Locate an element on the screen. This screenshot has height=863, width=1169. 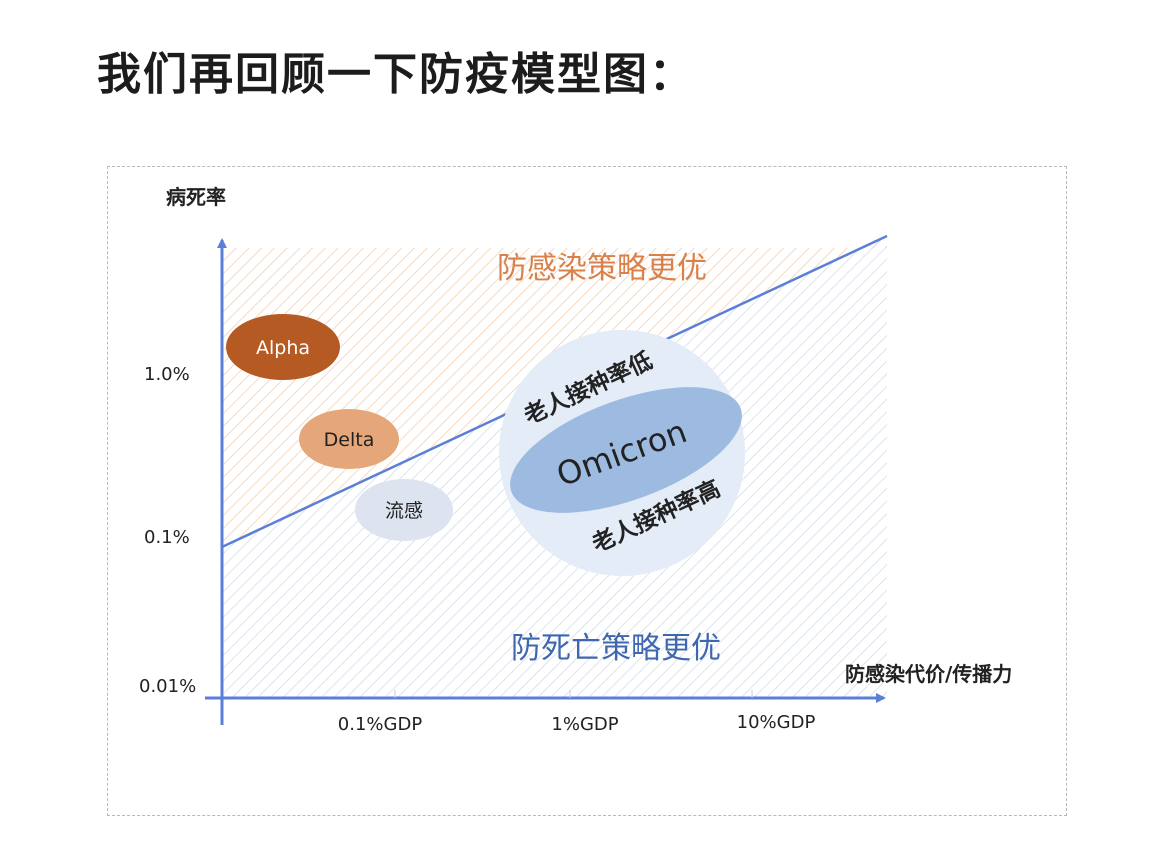
y-tick-label: 1.0% is located at coordinates (167, 374).